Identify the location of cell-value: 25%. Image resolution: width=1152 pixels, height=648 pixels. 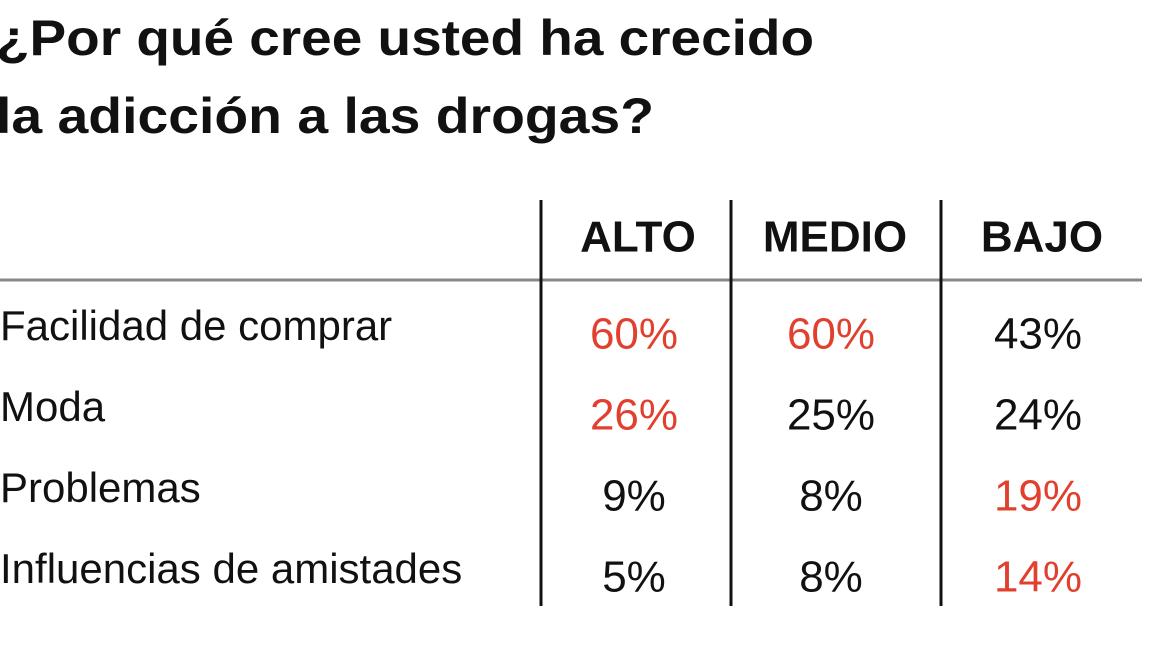
(831, 415).